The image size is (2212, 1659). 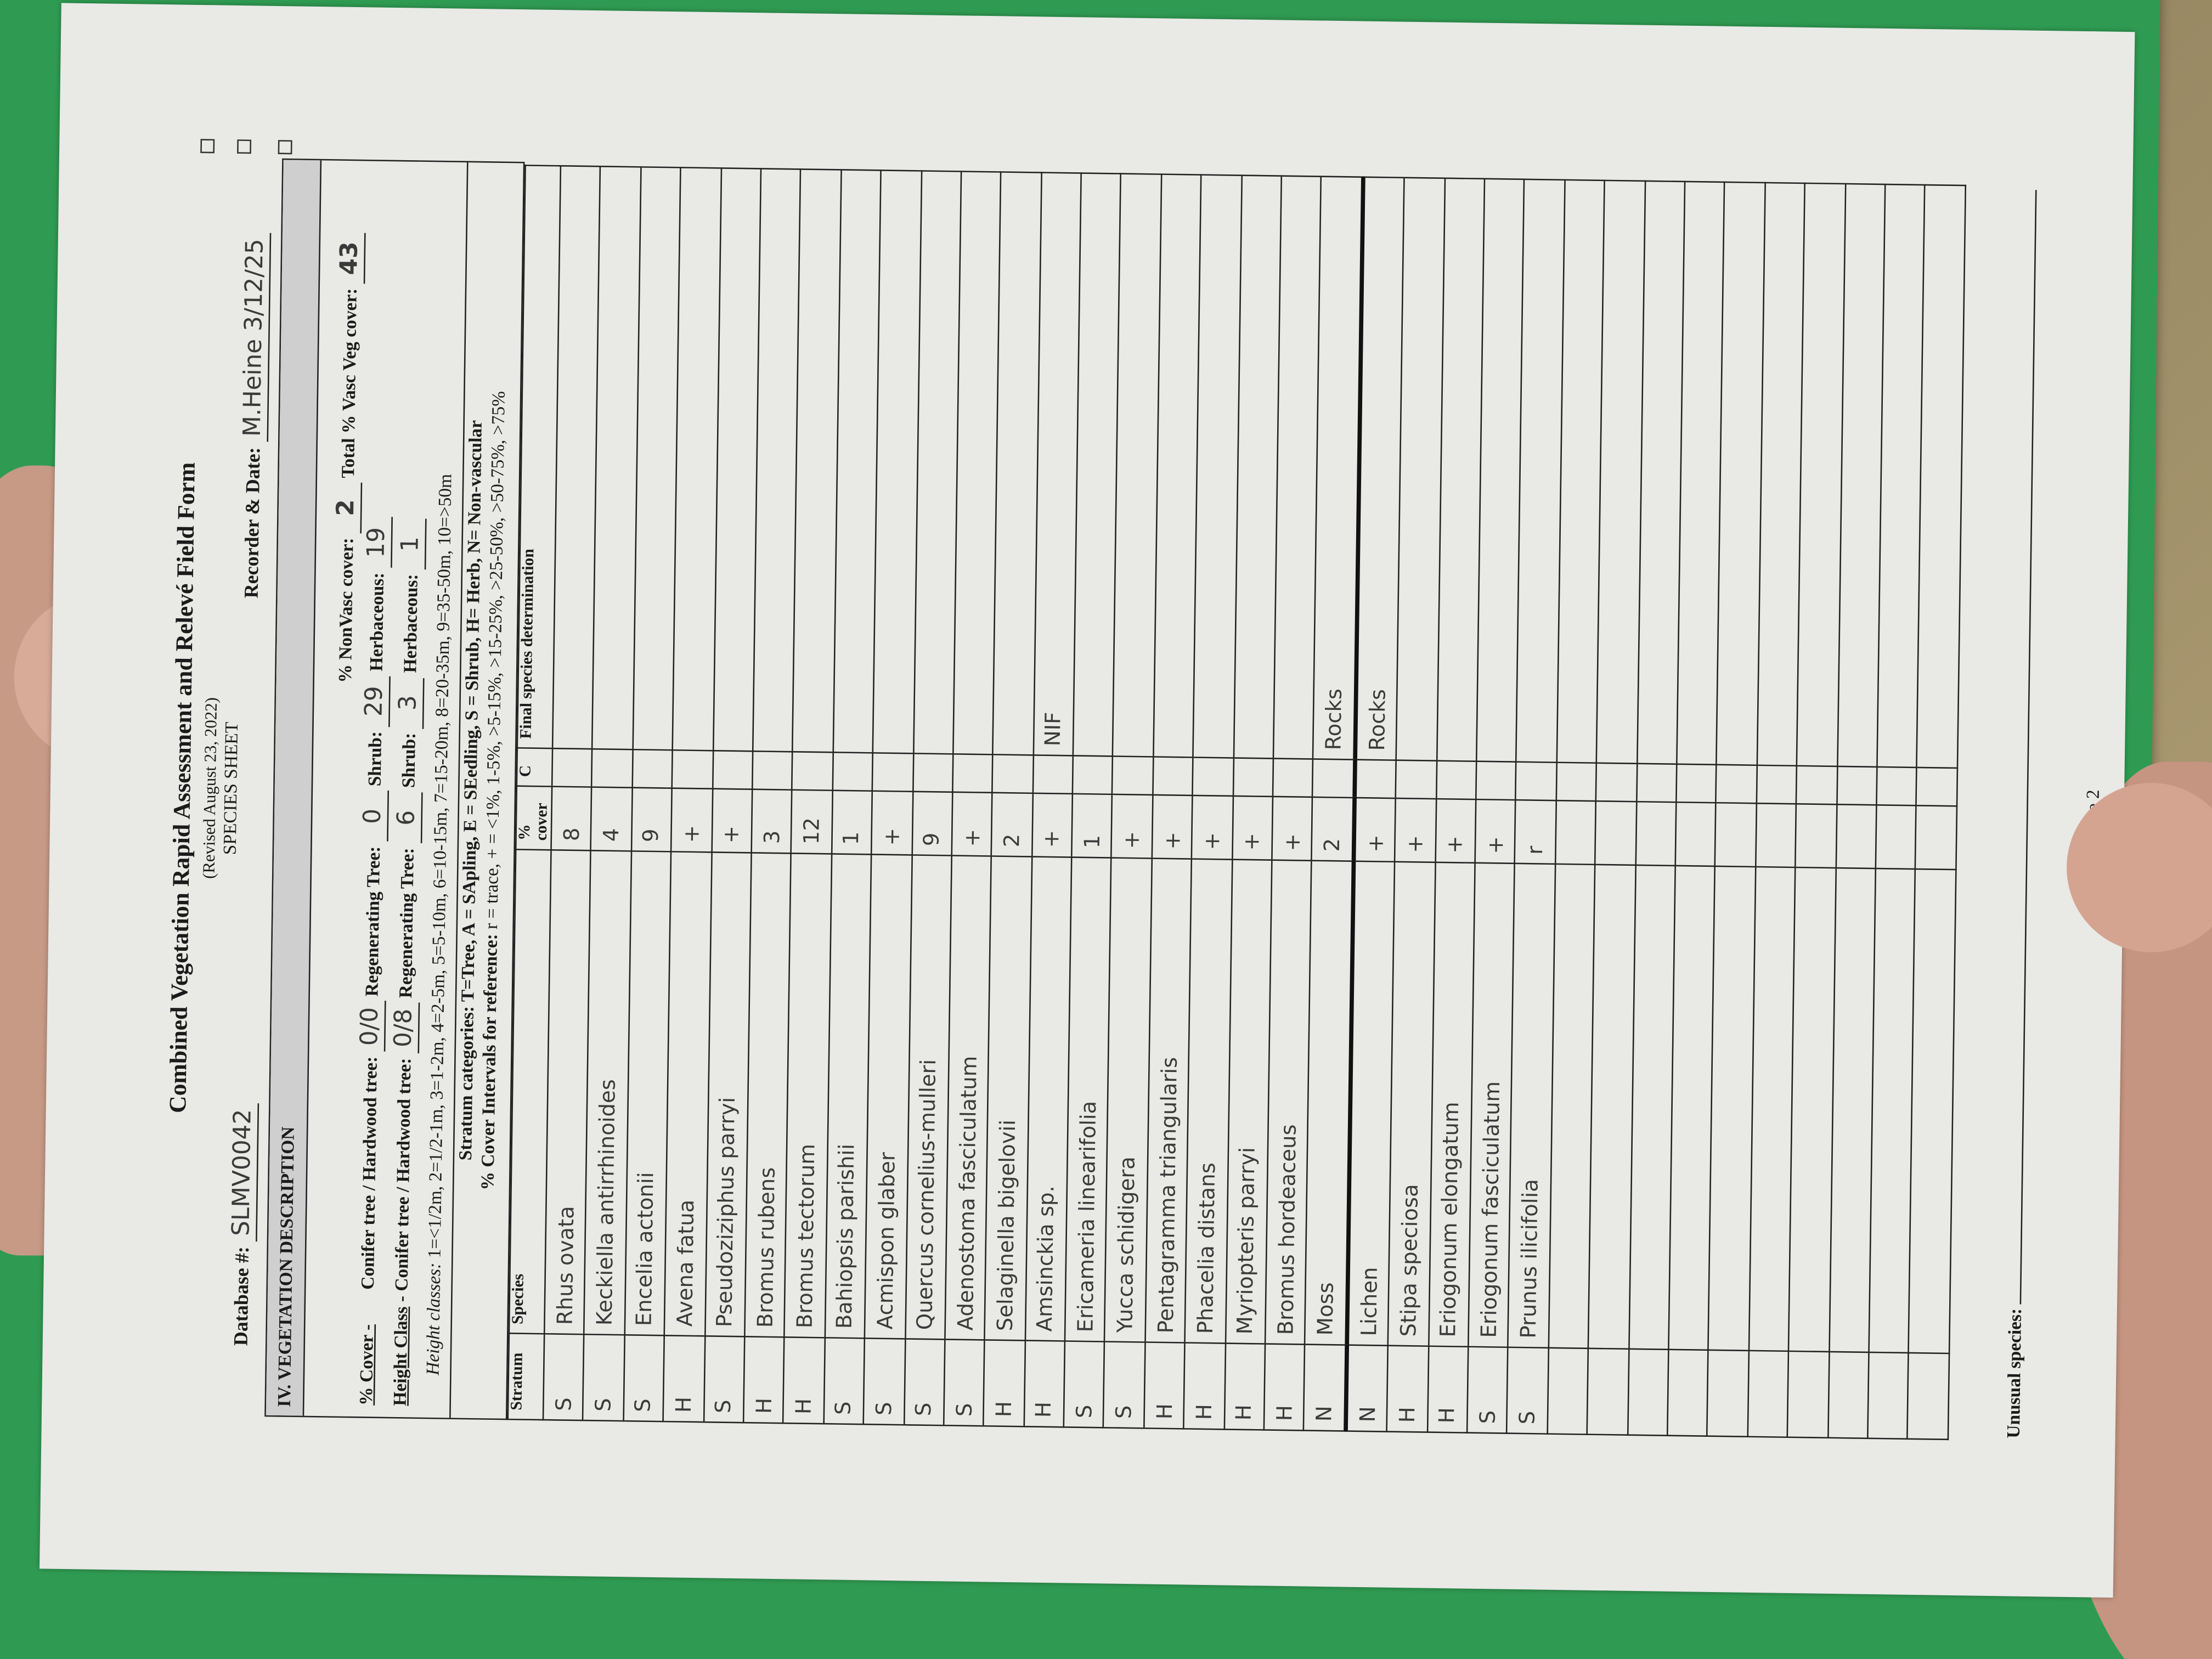 I want to click on cell-species: Pentagramma triangularis, so click(x=1169, y=1101).